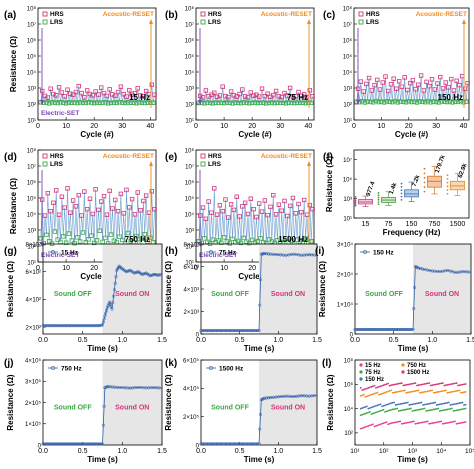  Describe the element at coordinates (10, 15) in the screenshot. I see `panel-label: (a)` at that location.